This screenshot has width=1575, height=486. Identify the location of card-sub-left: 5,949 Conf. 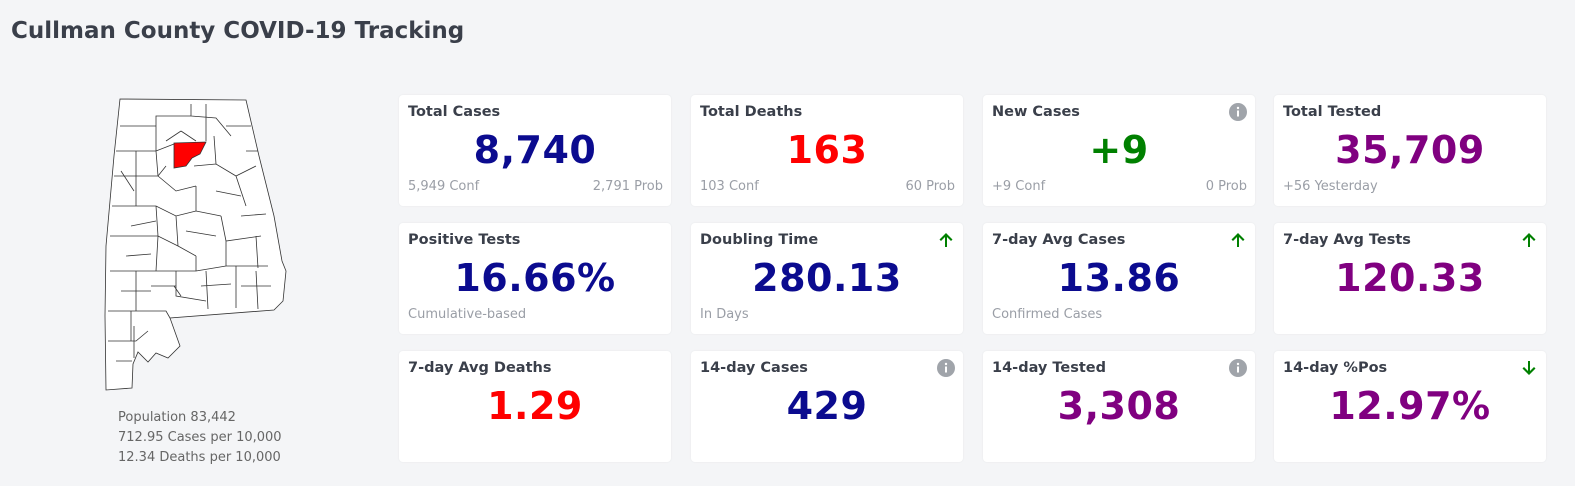
(444, 186).